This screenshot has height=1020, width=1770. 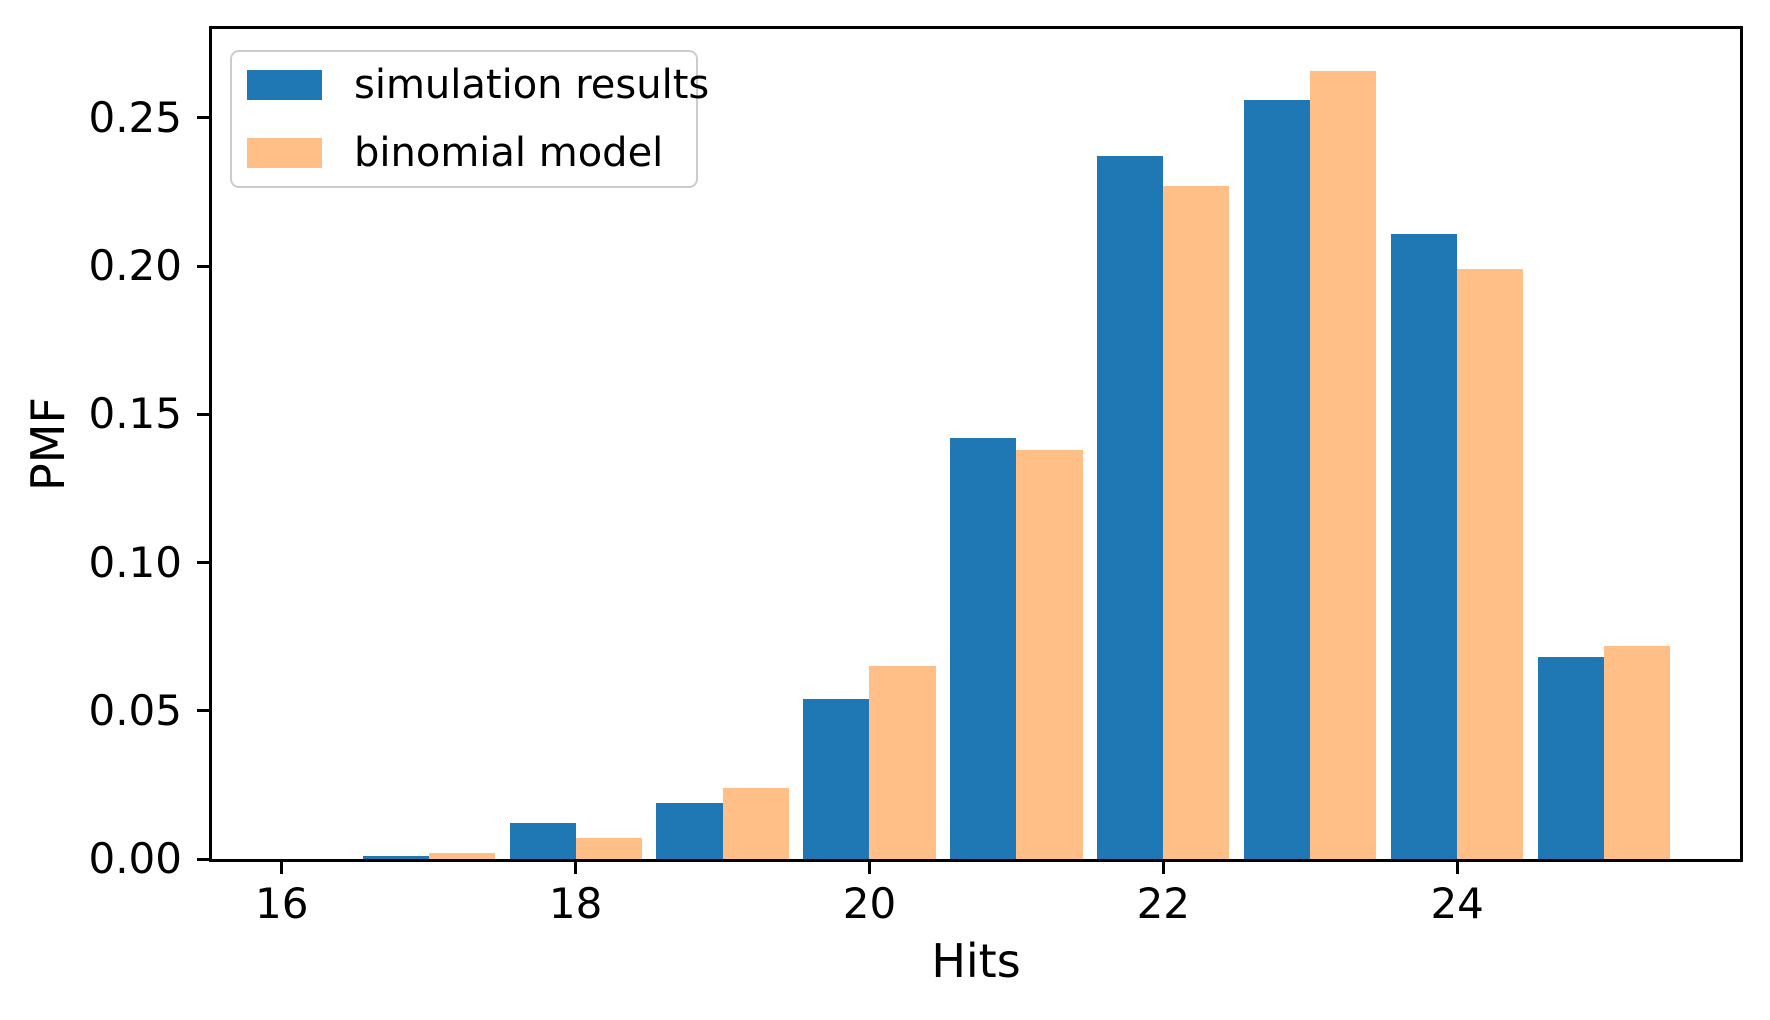 I want to click on bar-simulation-results-x20, so click(x=836, y=778).